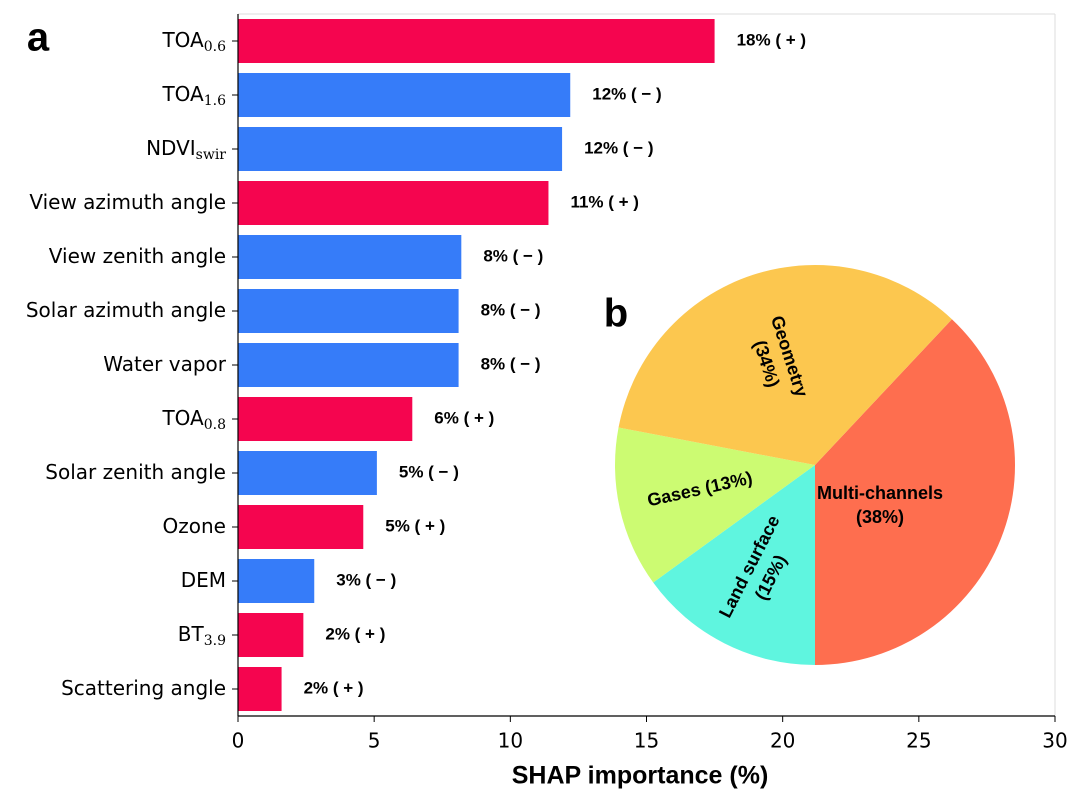 This screenshot has width=1080, height=804. Describe the element at coordinates (215, 425) in the screenshot. I see `category-subscript: 0.8` at that location.